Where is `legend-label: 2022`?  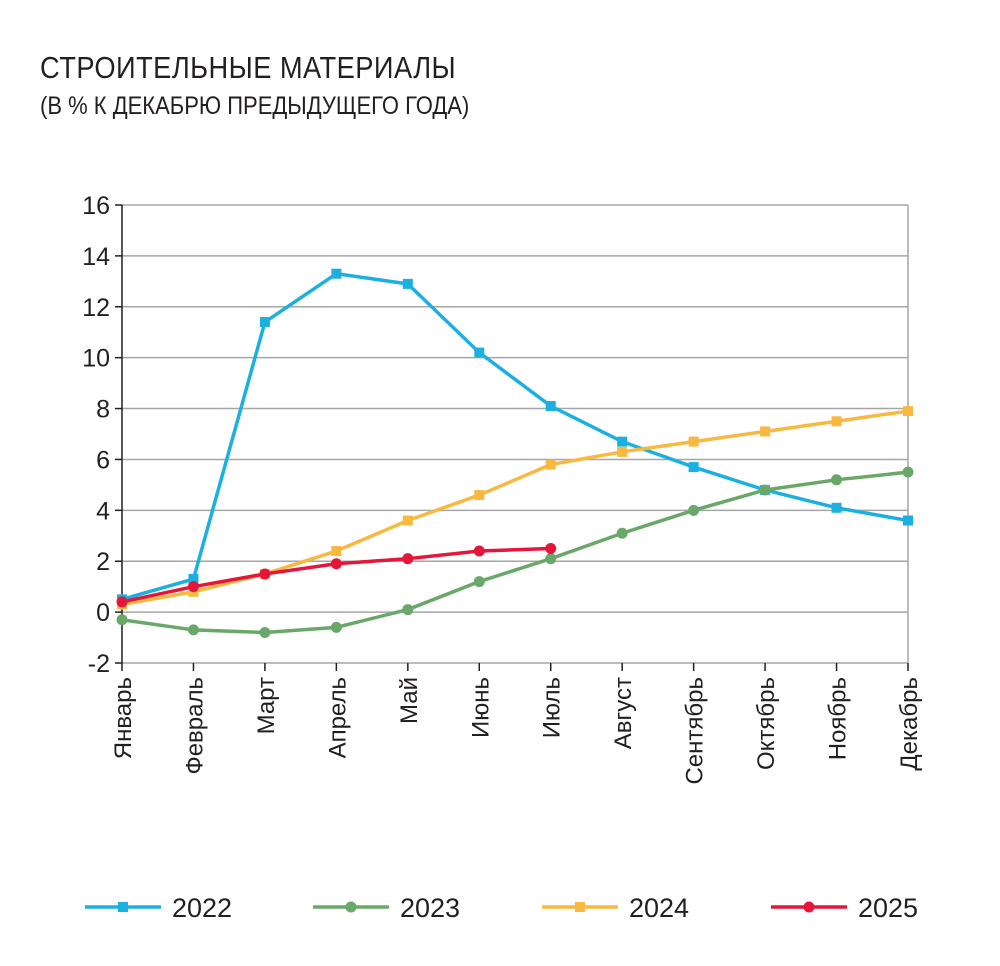 legend-label: 2022 is located at coordinates (202, 908).